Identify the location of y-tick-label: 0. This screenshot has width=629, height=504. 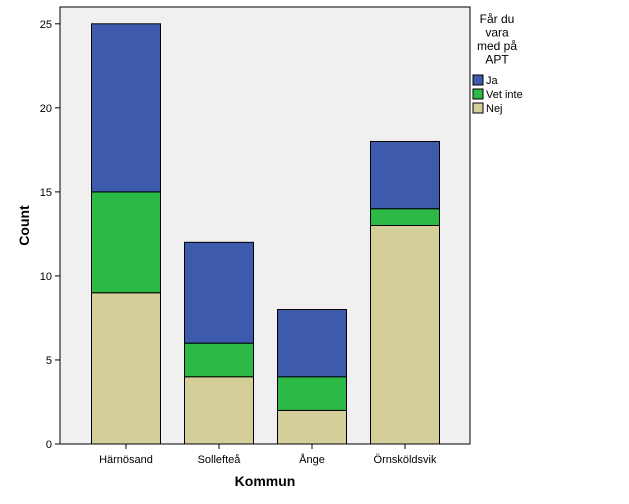
(49, 445).